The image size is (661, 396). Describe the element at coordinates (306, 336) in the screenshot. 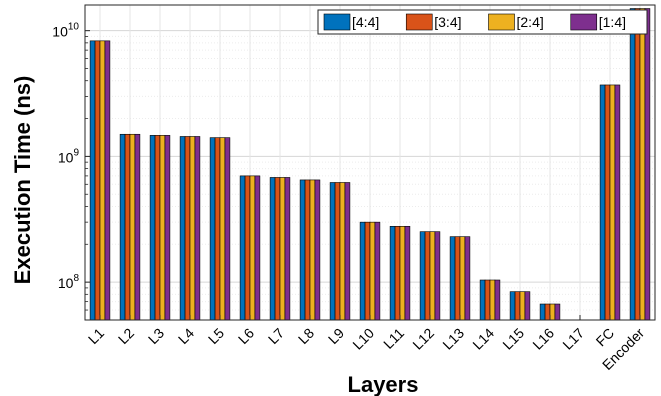

I see `x-tick-label: L8` at that location.